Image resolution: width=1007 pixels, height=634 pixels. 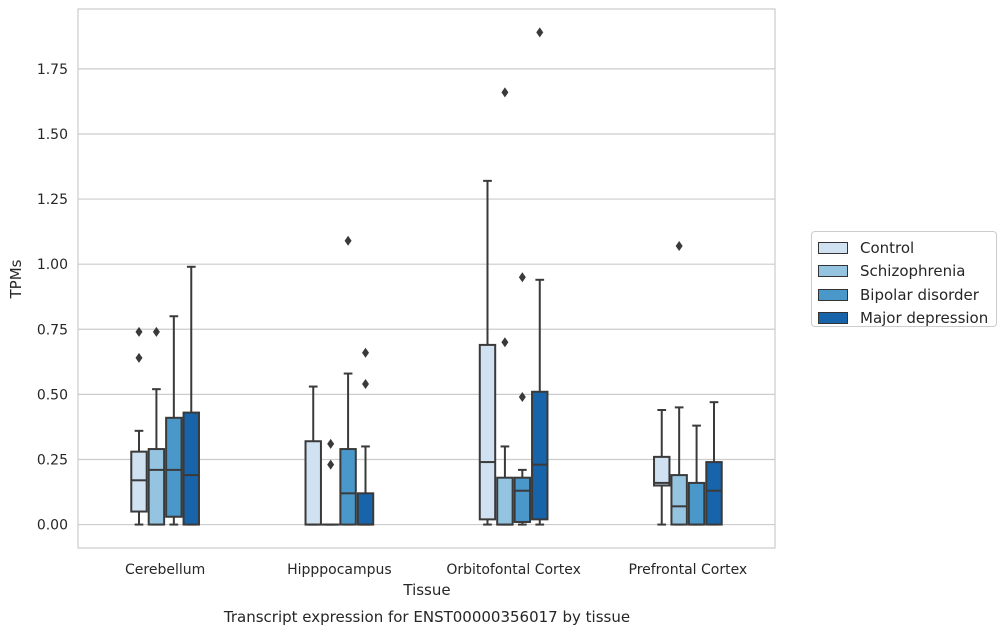 What do you see at coordinates (513, 570) in the screenshot?
I see `x-tick-label: Orbitofontal Cortex` at bounding box center [513, 570].